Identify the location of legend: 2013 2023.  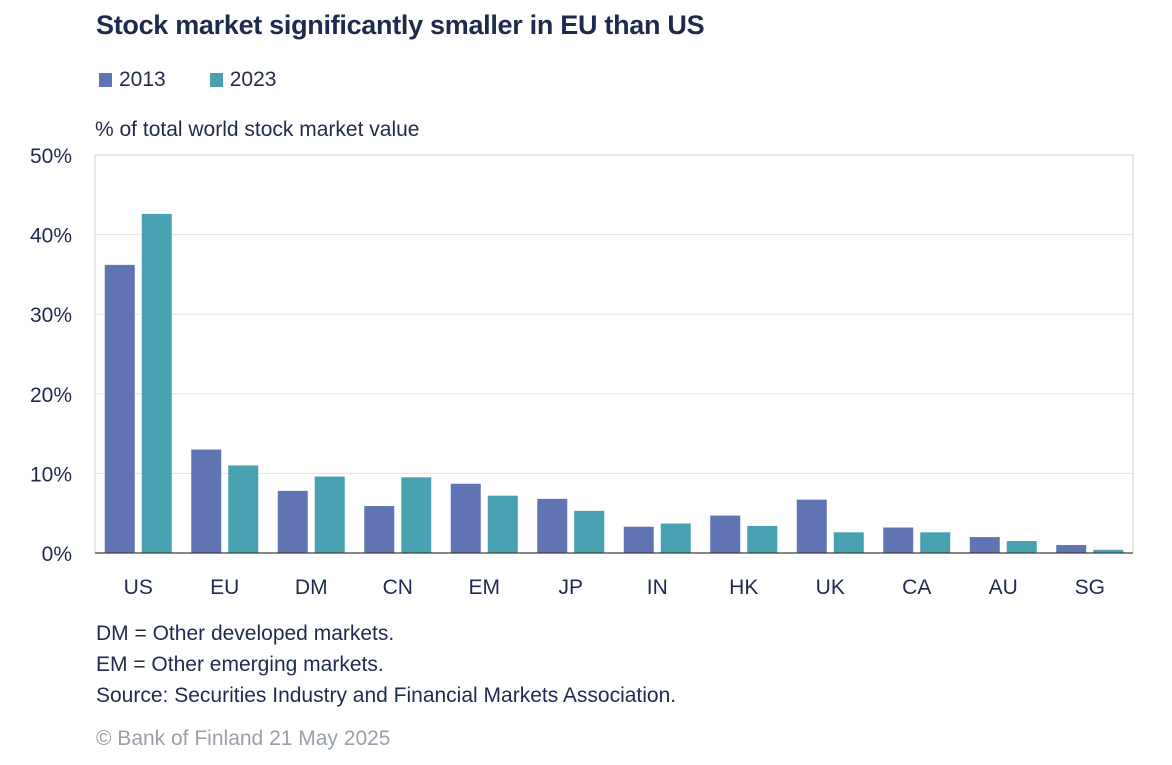
(187, 80).